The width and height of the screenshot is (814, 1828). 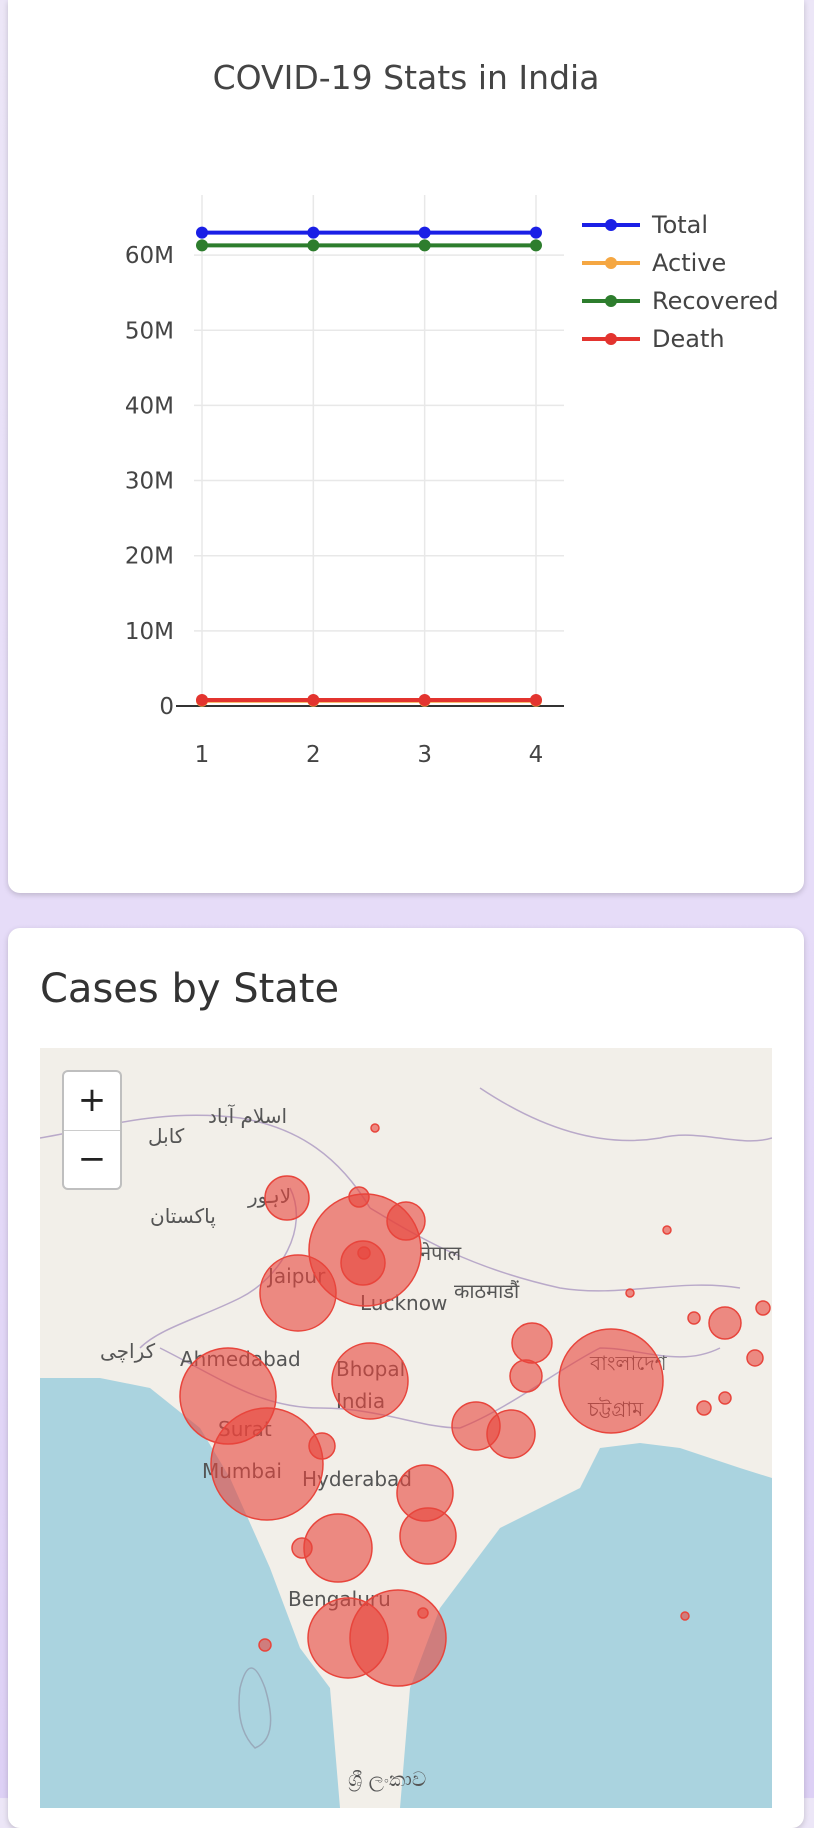 What do you see at coordinates (149, 632) in the screenshot?
I see `y-tick-label: 10M` at bounding box center [149, 632].